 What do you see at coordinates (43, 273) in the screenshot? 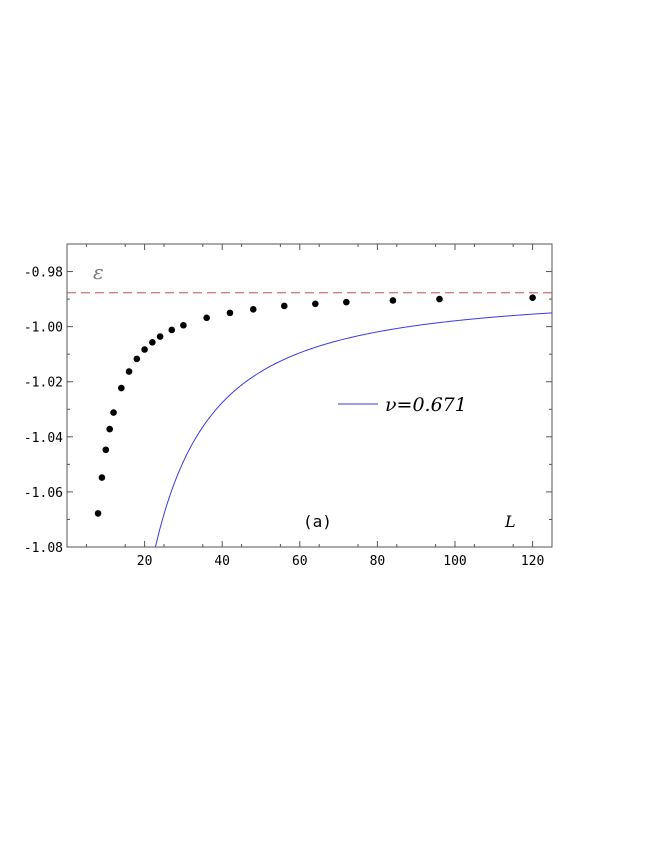
I see `y-tick-label: -0.98` at bounding box center [43, 273].